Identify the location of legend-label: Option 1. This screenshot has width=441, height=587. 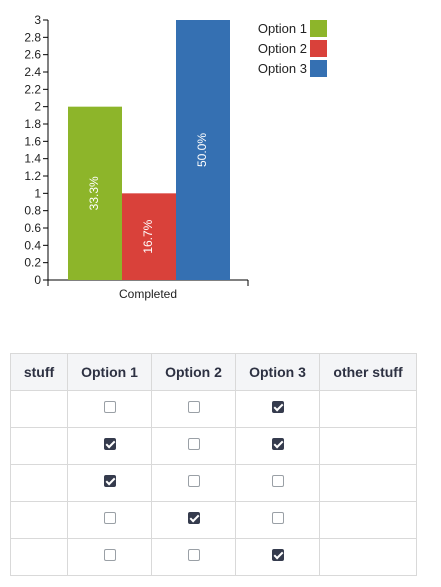
(282, 28).